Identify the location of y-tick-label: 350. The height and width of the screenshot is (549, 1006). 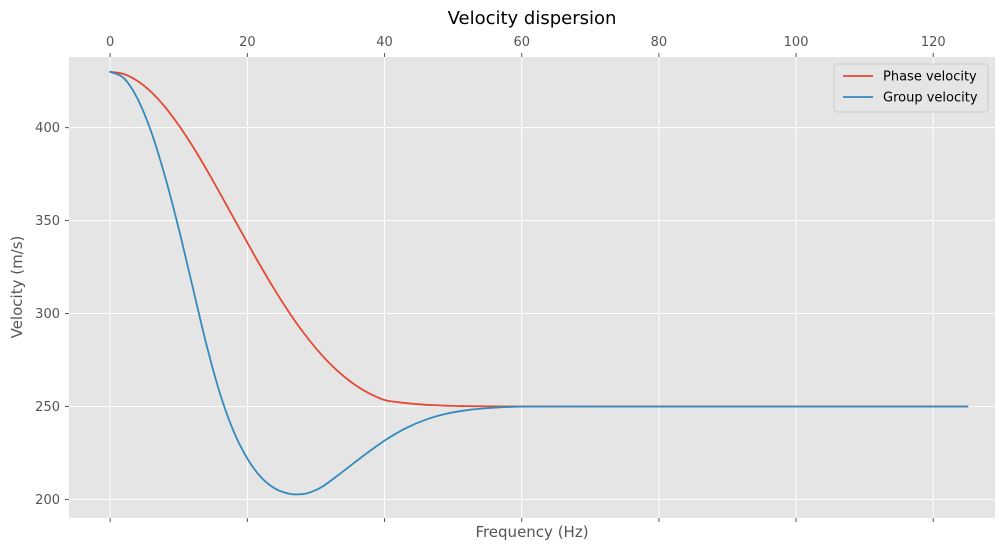
(47, 221).